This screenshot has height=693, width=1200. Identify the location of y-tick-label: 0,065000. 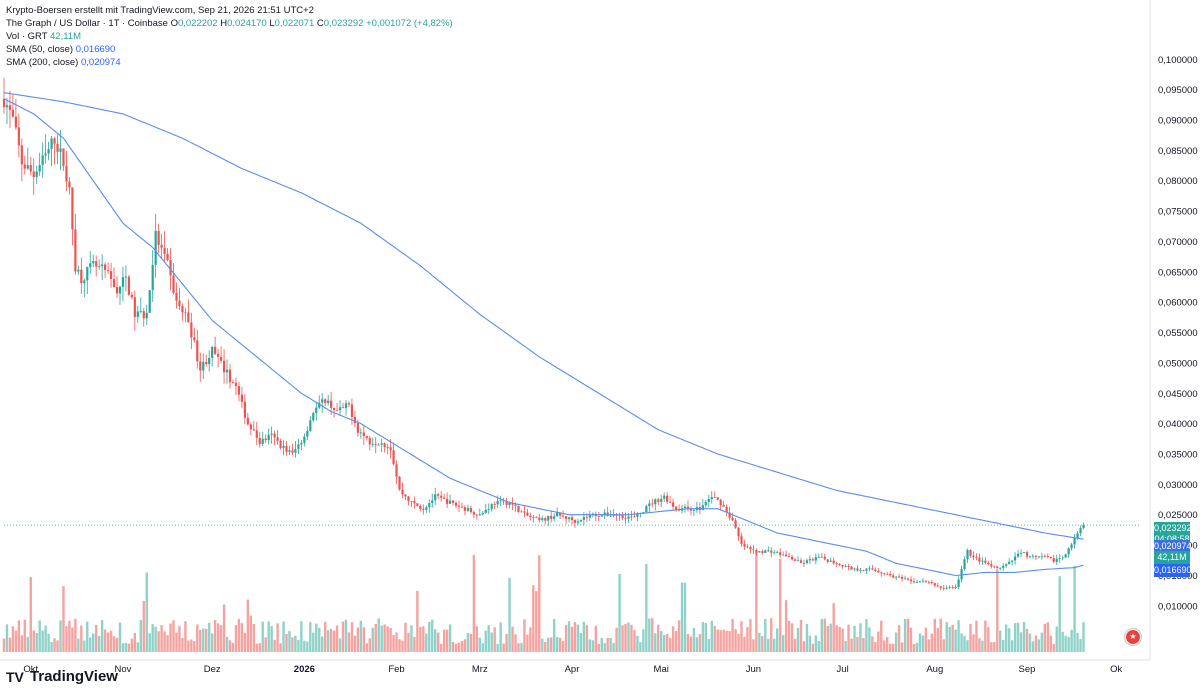
(1178, 272).